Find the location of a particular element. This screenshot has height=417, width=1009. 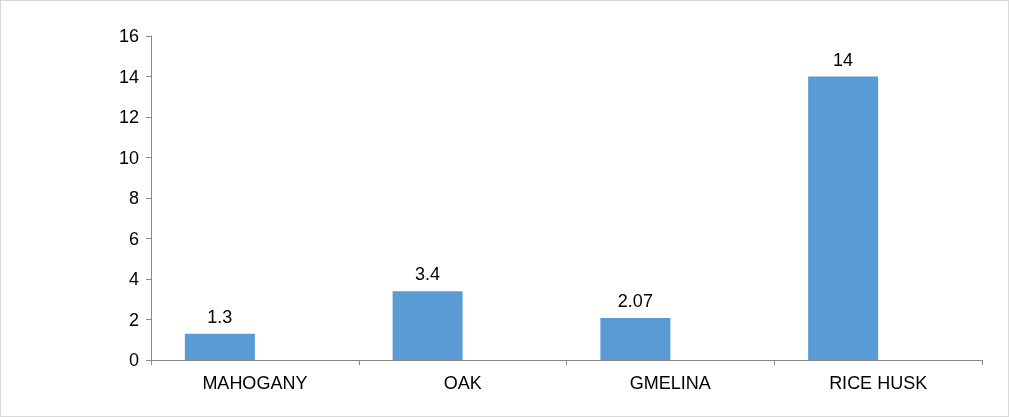

x-tick-label: GMELINA is located at coordinates (670, 383).